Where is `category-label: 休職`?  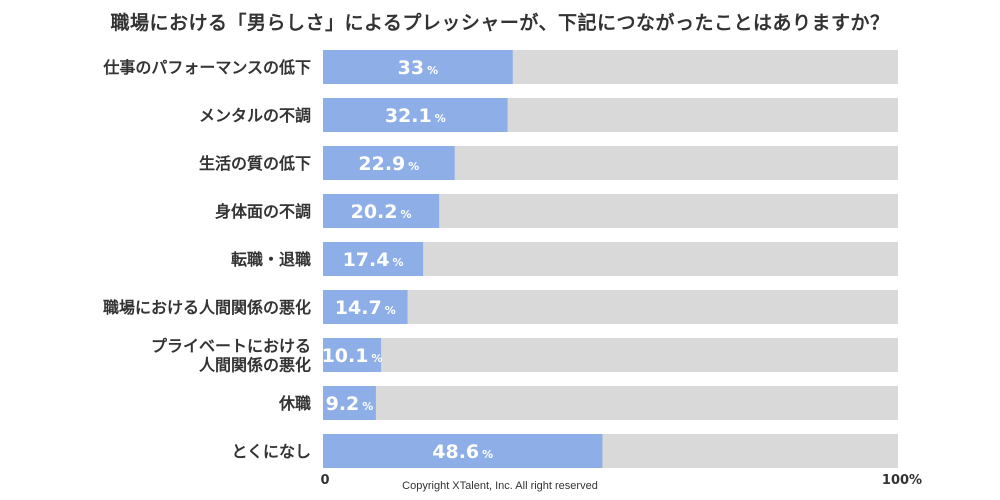 category-label: 休職 is located at coordinates (294, 403).